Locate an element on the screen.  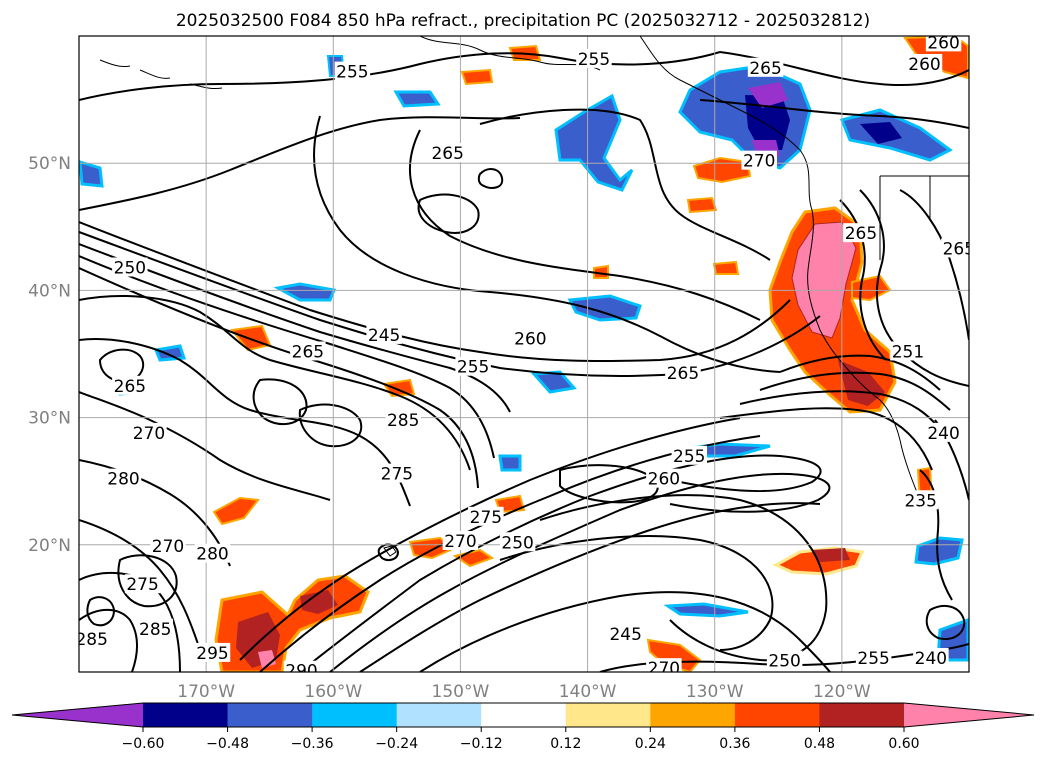
contour-label: 240 is located at coordinates (931, 659).